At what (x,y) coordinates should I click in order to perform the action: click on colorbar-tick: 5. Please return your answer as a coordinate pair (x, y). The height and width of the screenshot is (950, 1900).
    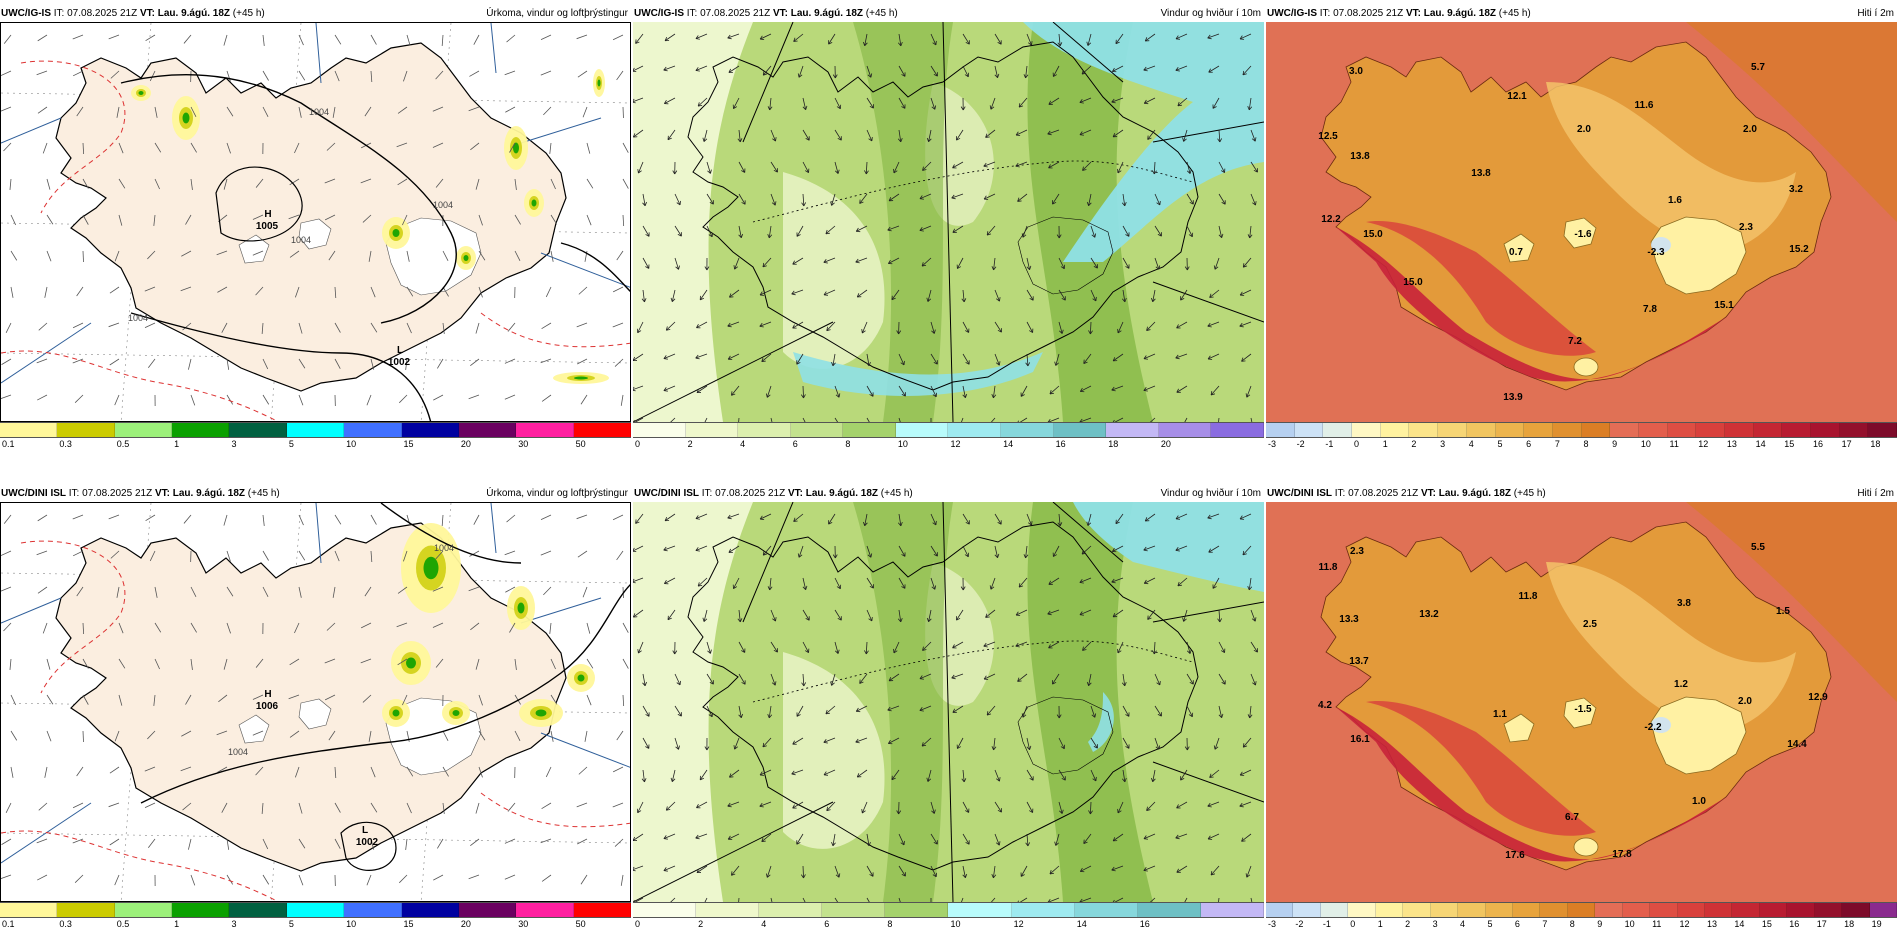
    Looking at the image, I should click on (291, 924).